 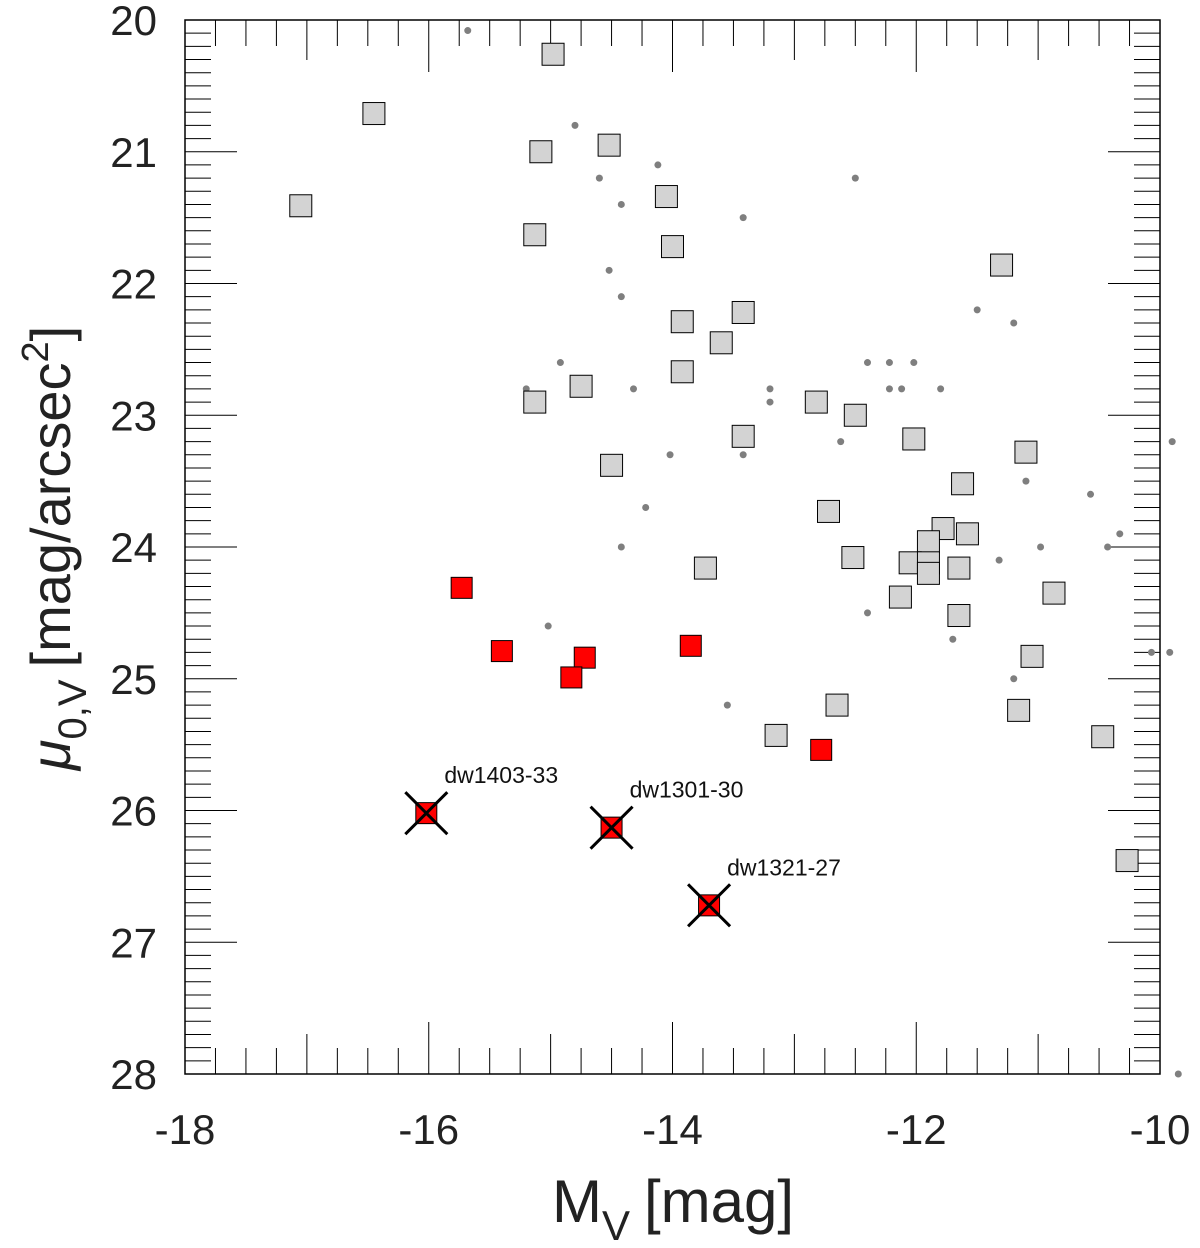 I want to click on annotation-label: dw1403-33, so click(x=501, y=775).